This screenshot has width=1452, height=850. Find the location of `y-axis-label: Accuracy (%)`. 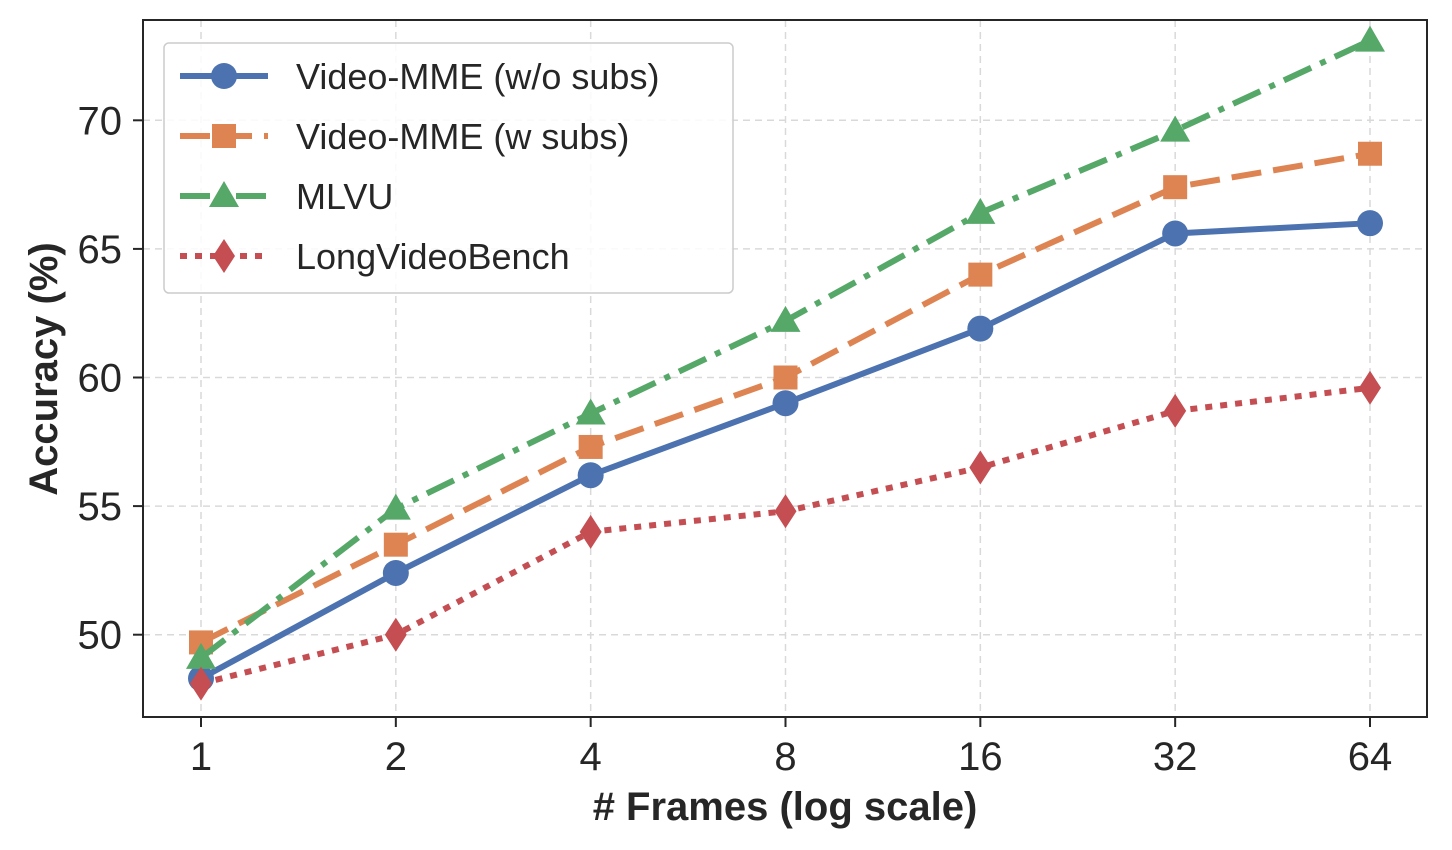

y-axis-label: Accuracy (%) is located at coordinates (44, 368).